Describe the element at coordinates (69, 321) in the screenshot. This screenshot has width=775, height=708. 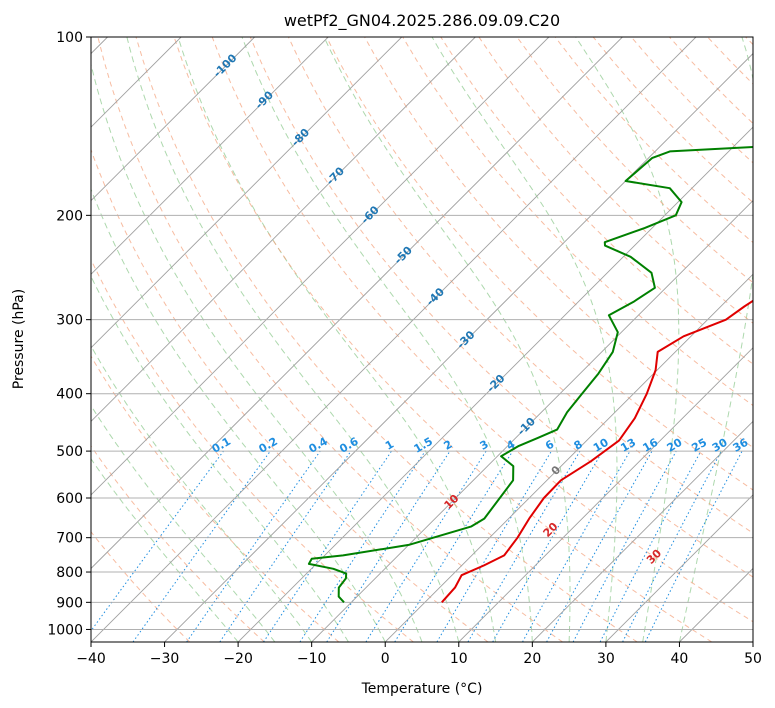
I see `y-tick-label: 300` at that location.